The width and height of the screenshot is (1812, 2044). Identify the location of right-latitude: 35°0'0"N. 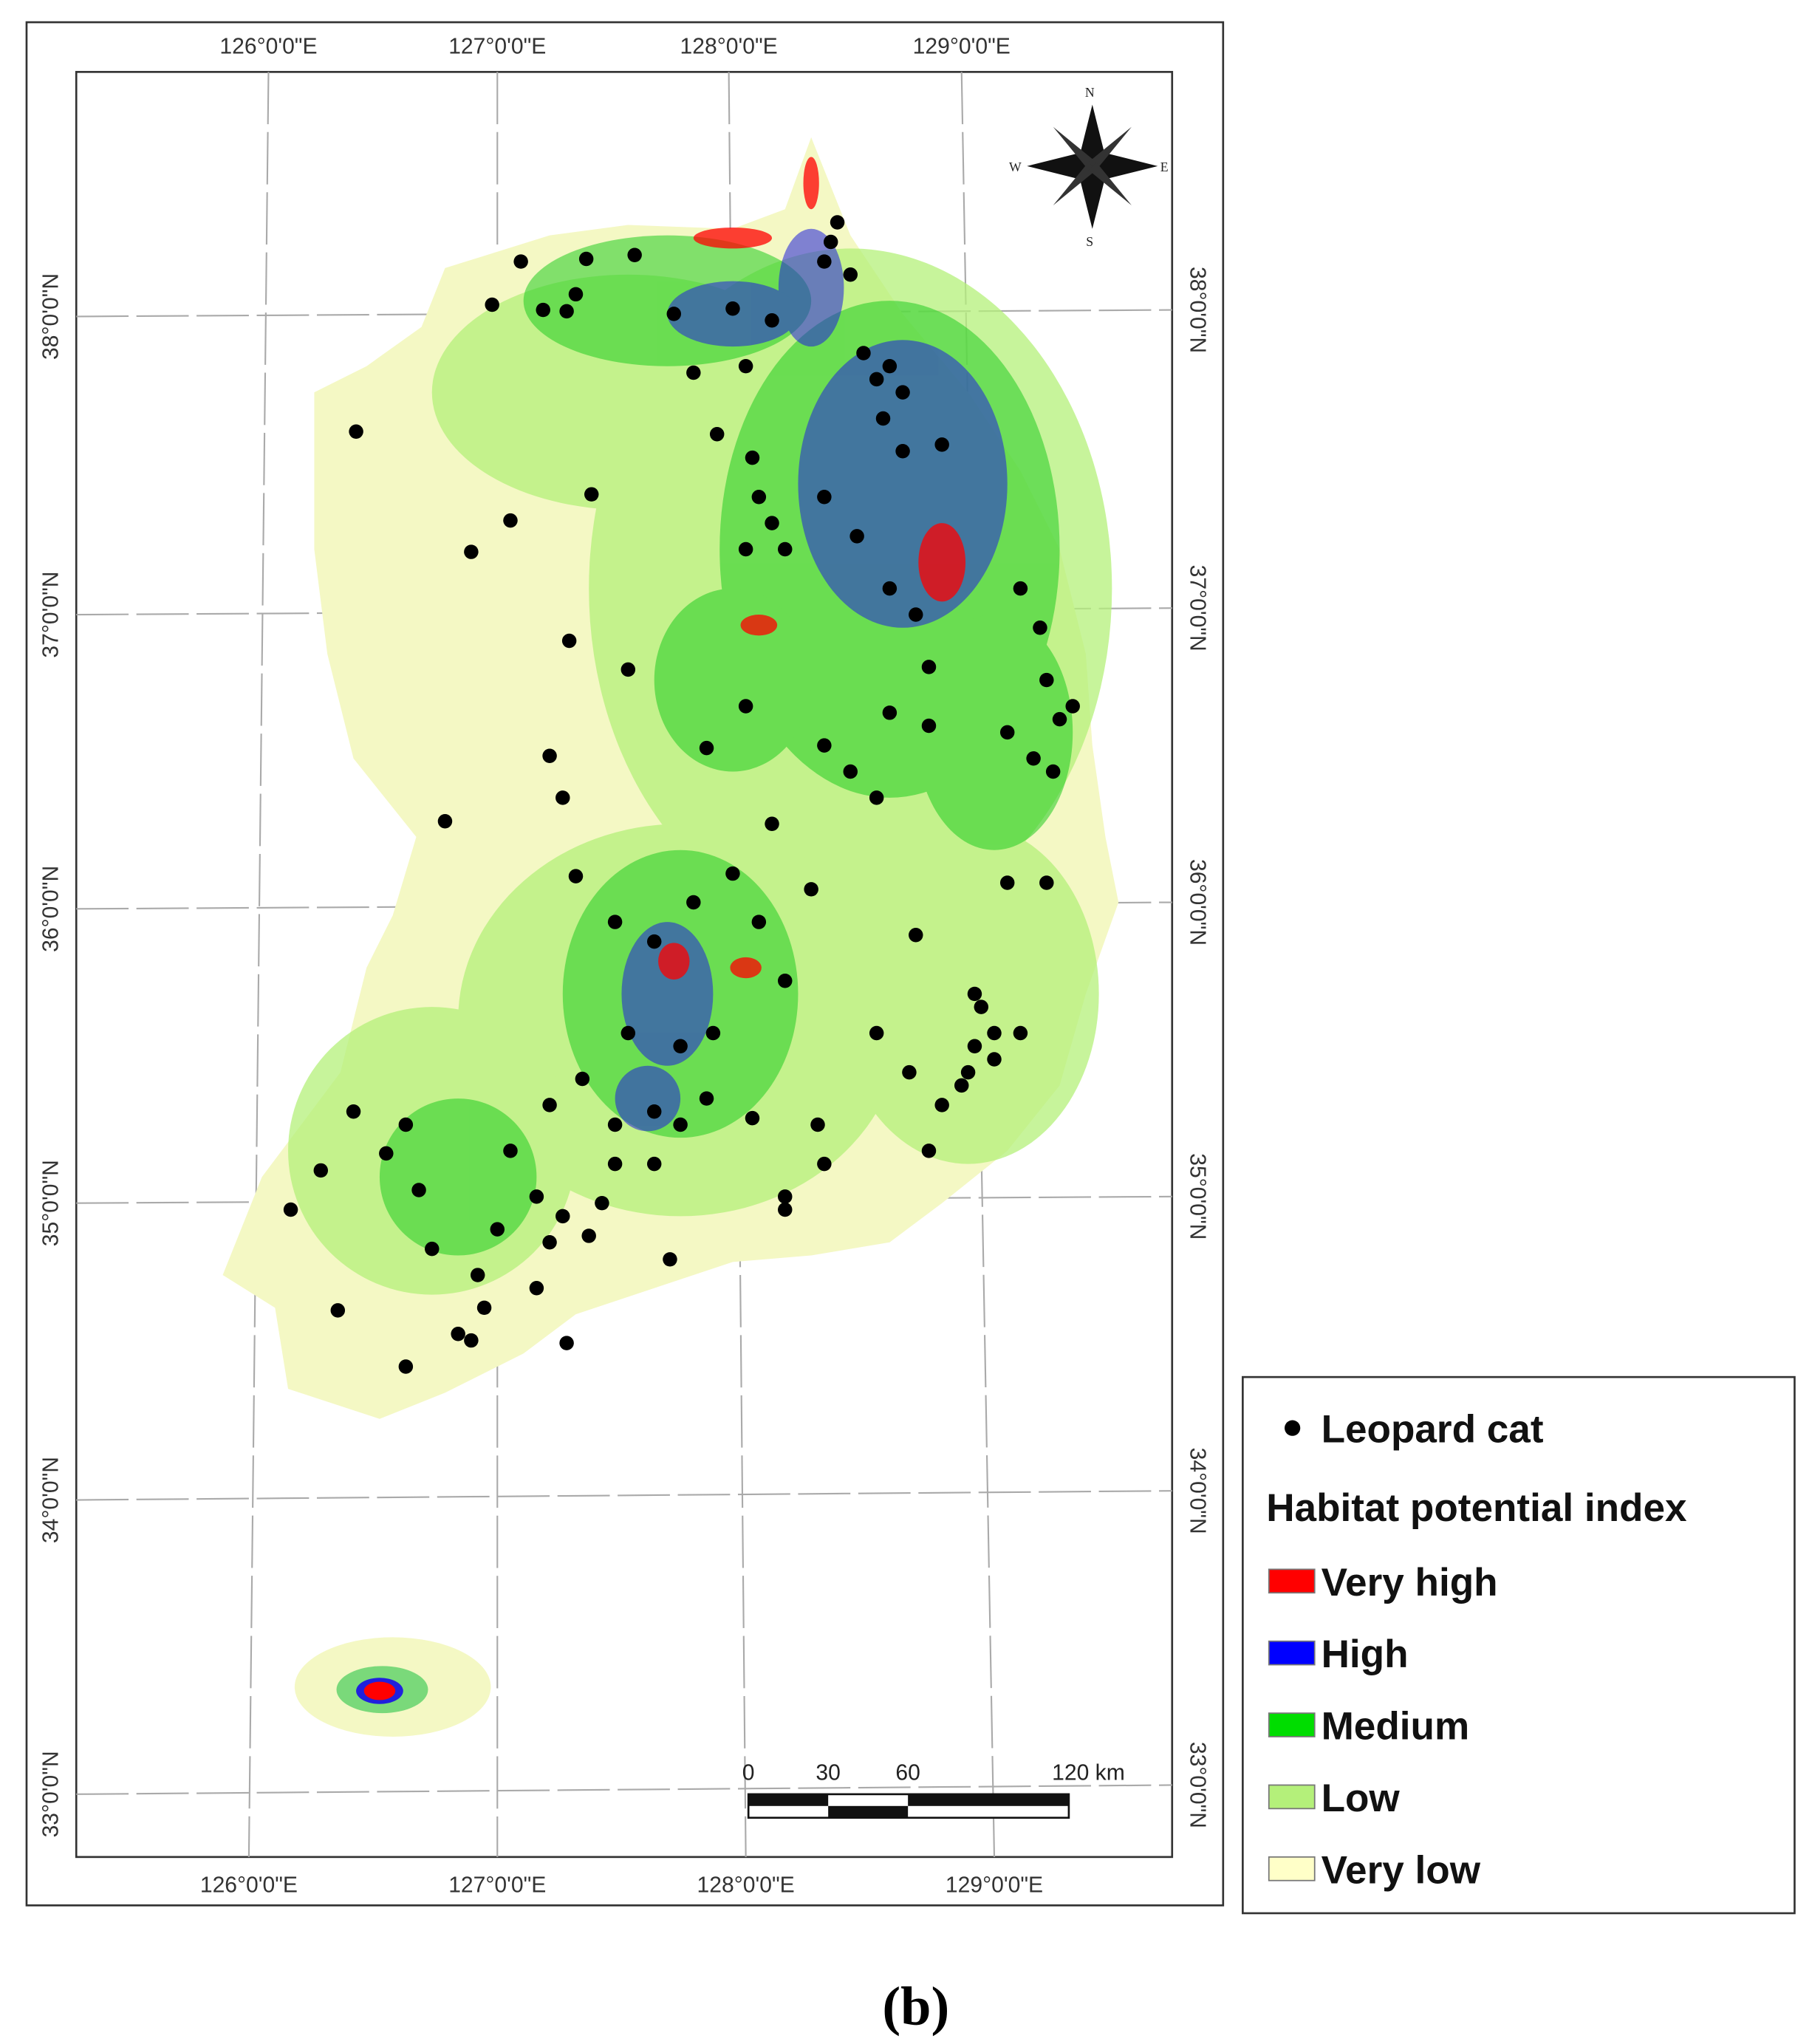
(1198, 1196).